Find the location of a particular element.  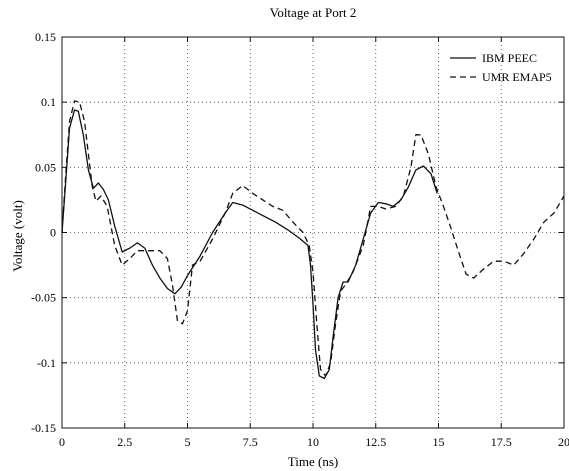

y-tick-label: 0.1 is located at coordinates (48, 102).